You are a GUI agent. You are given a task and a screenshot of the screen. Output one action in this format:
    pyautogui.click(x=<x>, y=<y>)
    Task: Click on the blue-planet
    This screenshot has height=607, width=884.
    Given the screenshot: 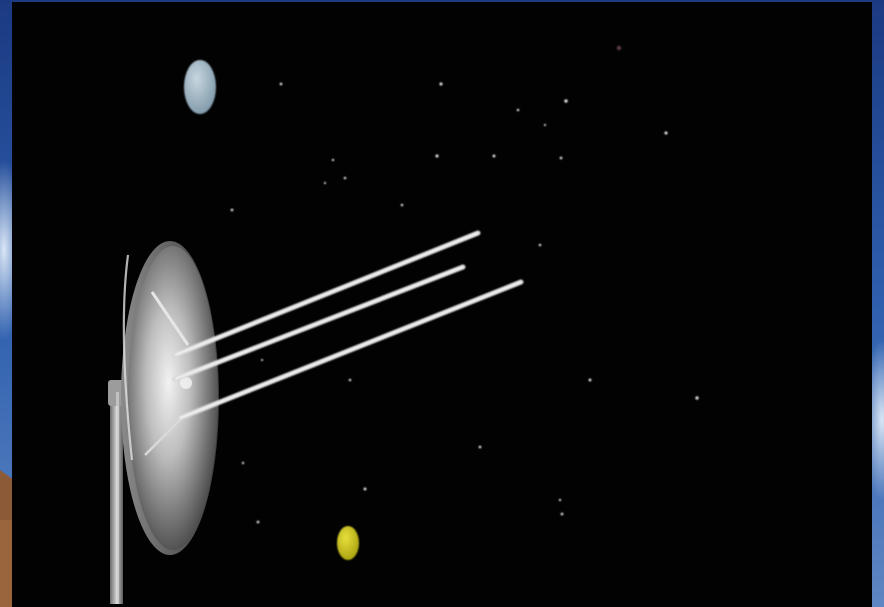 What is the action you would take?
    pyautogui.click(x=200, y=87)
    